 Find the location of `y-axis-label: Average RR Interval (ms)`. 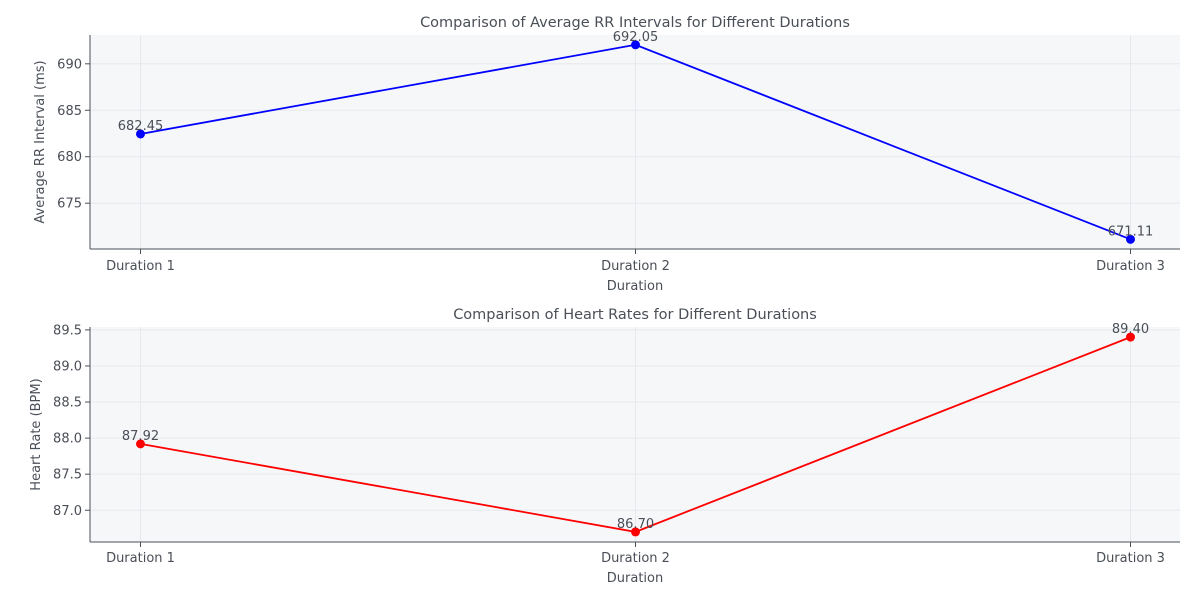

y-axis-label: Average RR Interval (ms) is located at coordinates (40, 141).